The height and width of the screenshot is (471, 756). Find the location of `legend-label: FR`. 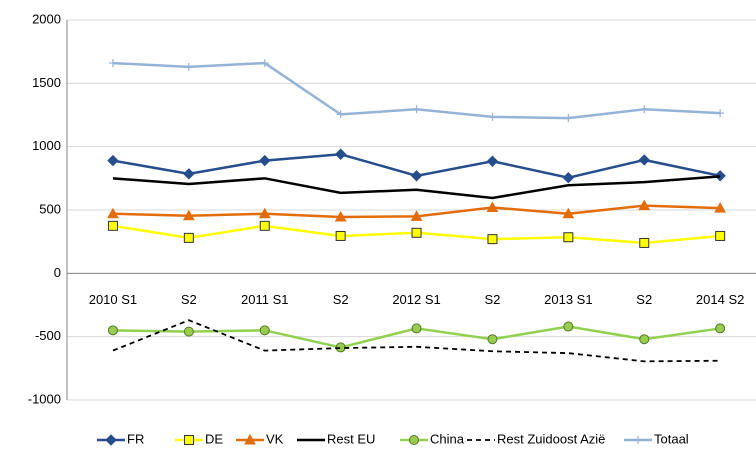

legend-label: FR is located at coordinates (135, 438).